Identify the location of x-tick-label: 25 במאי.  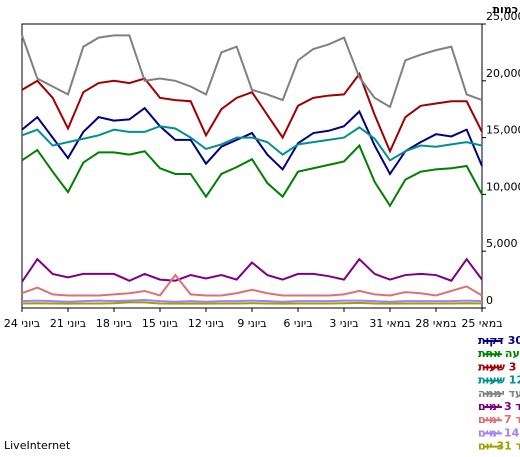
(481, 323).